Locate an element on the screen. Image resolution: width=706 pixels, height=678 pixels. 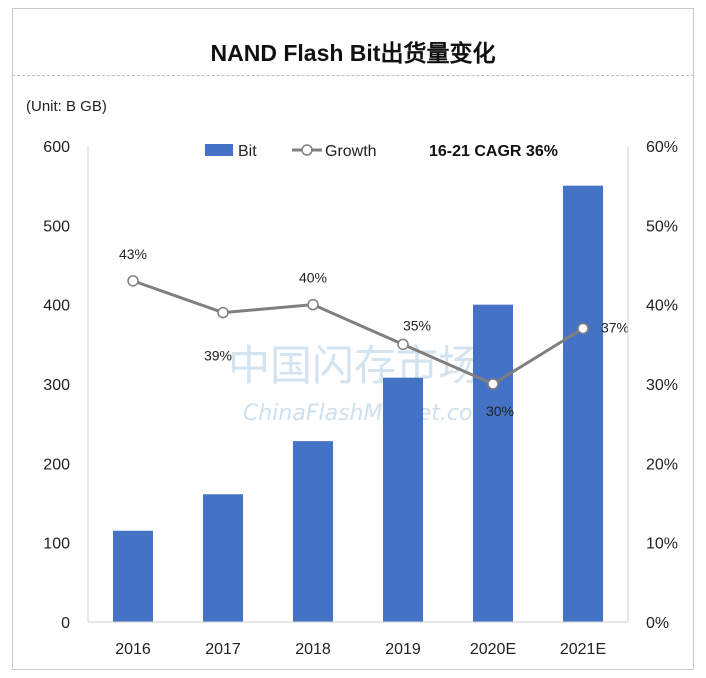
x-tick-label: 2020E is located at coordinates (493, 649).